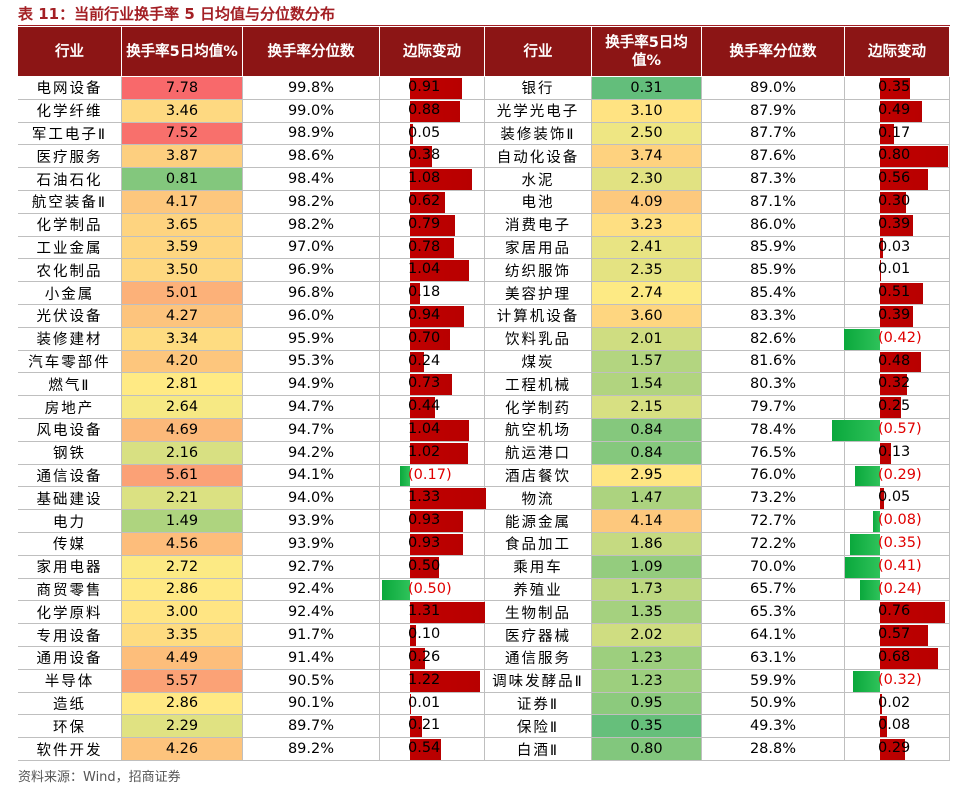 The height and width of the screenshot is (794, 976). What do you see at coordinates (894, 360) in the screenshot?
I see `change-label: 0.48` at bounding box center [894, 360].